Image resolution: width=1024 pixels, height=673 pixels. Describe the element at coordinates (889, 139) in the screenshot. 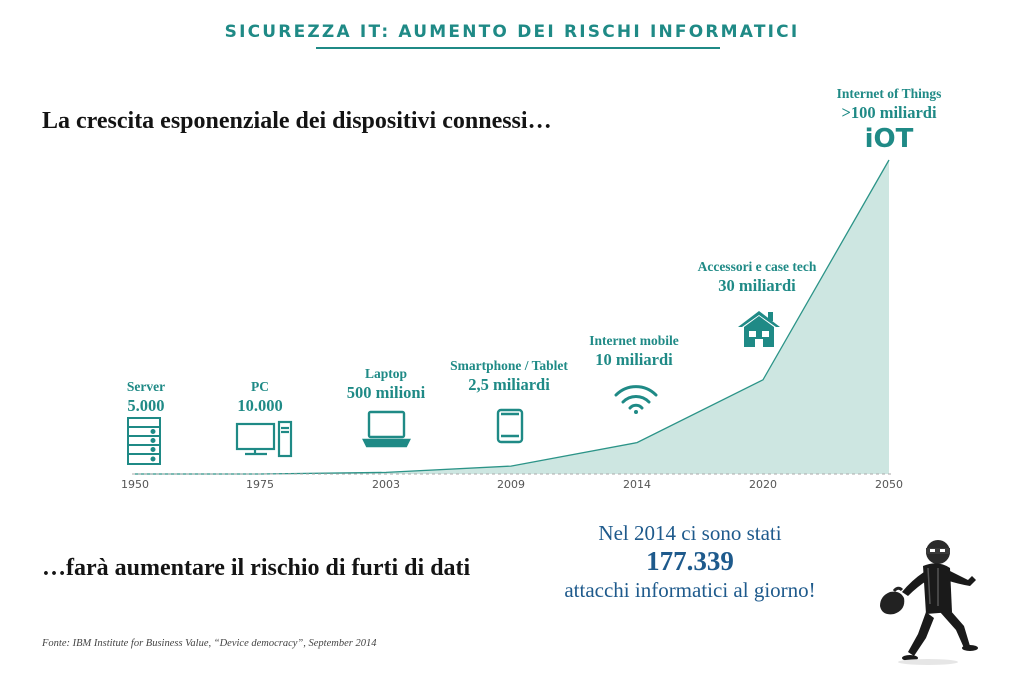

I see `iot-icon: iOT` at that location.